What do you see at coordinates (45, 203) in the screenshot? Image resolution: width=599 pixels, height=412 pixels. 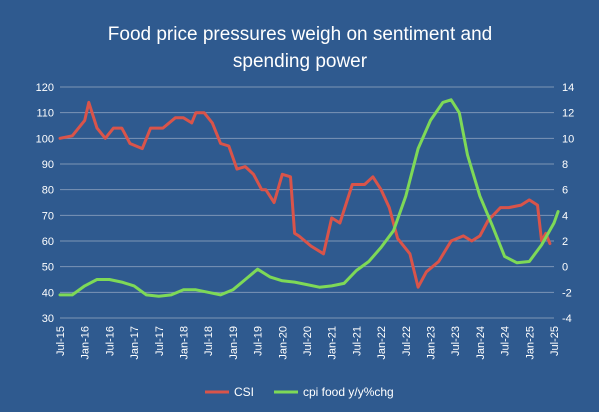 I see `left-axis-ticks: 30 40 50 60 70 80 90 100 110 120` at bounding box center [45, 203].